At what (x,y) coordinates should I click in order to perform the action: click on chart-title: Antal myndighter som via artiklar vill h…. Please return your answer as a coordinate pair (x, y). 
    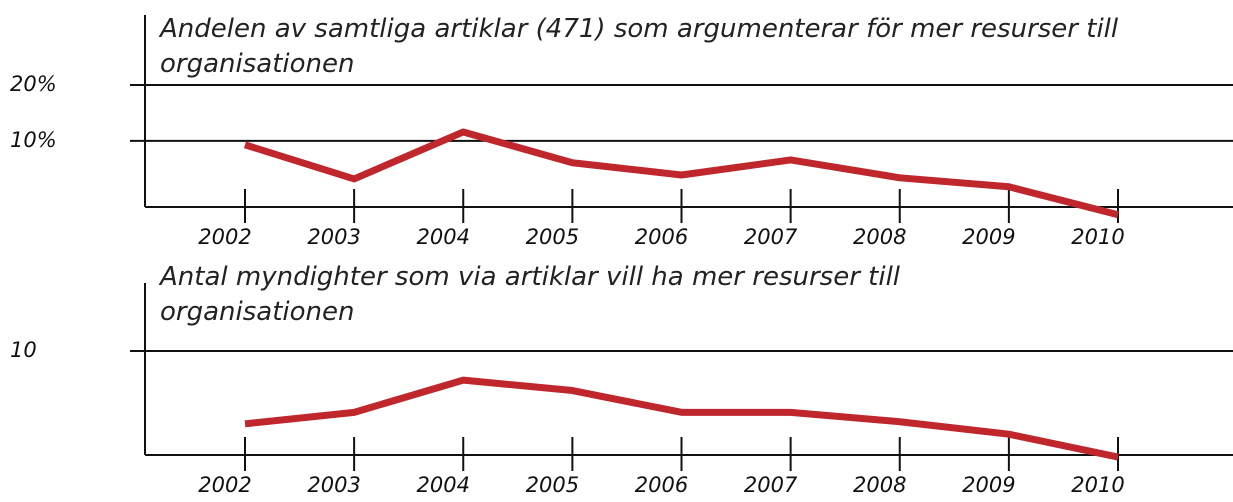
    Looking at the image, I should click on (530, 294).